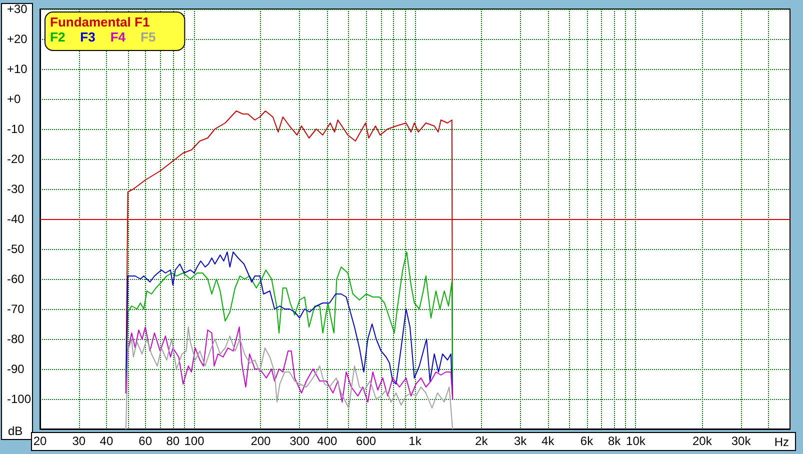 This screenshot has width=803, height=454. I want to click on text: Fundamental F1, so click(100, 22).